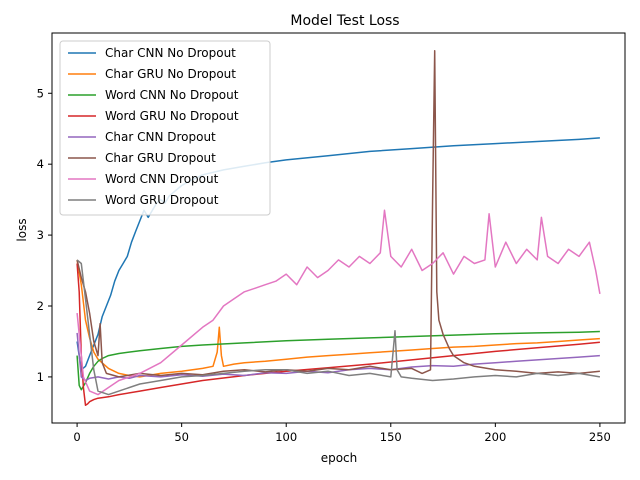 Image resolution: width=640 pixels, height=480 pixels. What do you see at coordinates (40, 93) in the screenshot?
I see `y-tick-label: 5` at bounding box center [40, 93].